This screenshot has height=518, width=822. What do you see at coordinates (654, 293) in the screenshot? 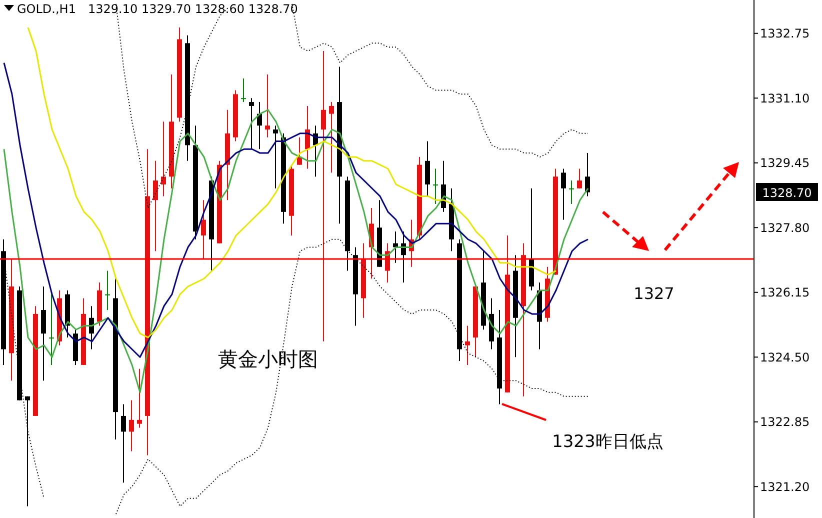
I see `ref-line-label: 1327` at bounding box center [654, 293].